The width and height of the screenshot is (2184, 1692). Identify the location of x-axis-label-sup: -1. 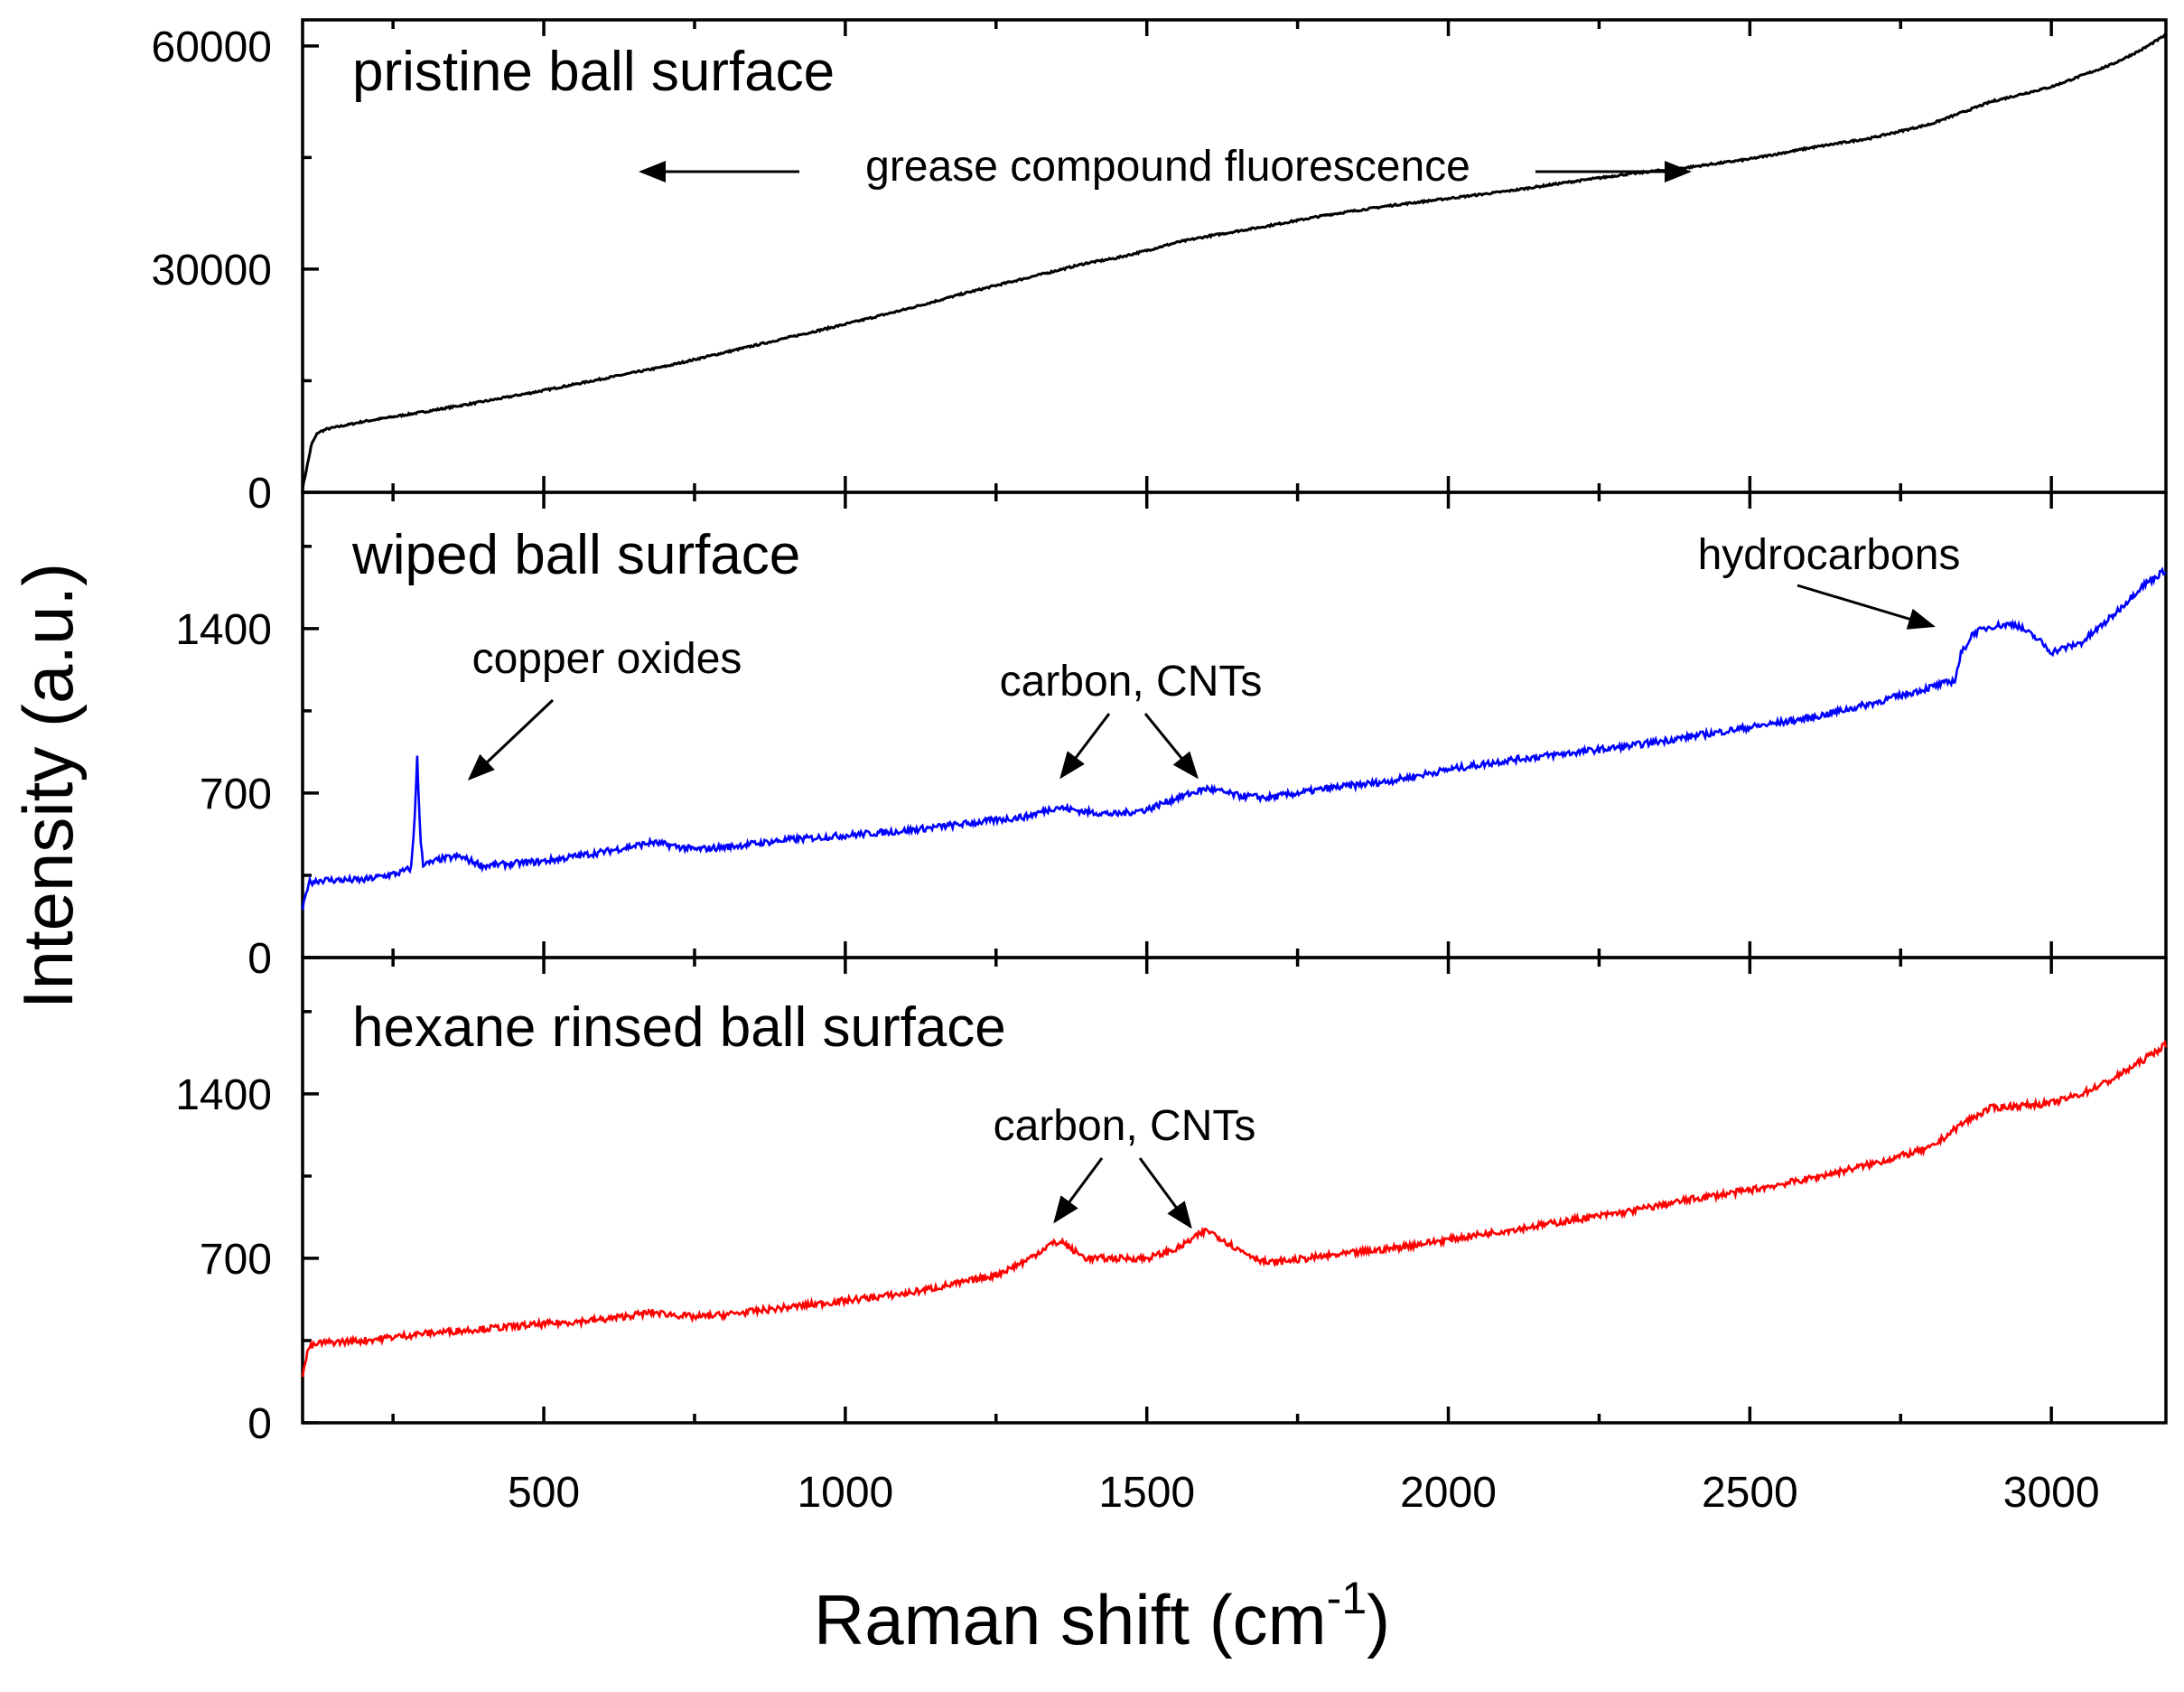
(1347, 1598).